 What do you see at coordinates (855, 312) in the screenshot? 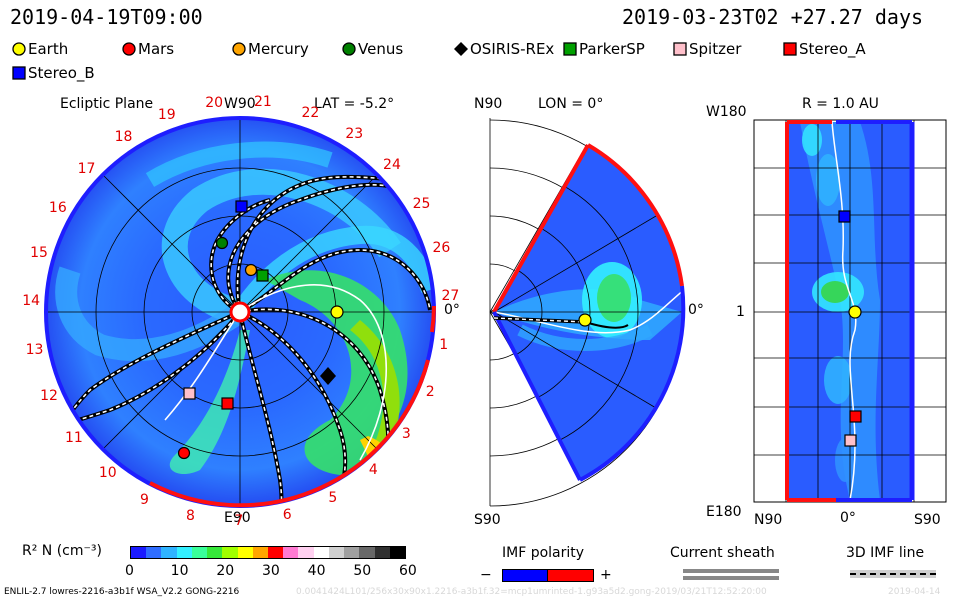
I see `radial-earth-marker` at bounding box center [855, 312].